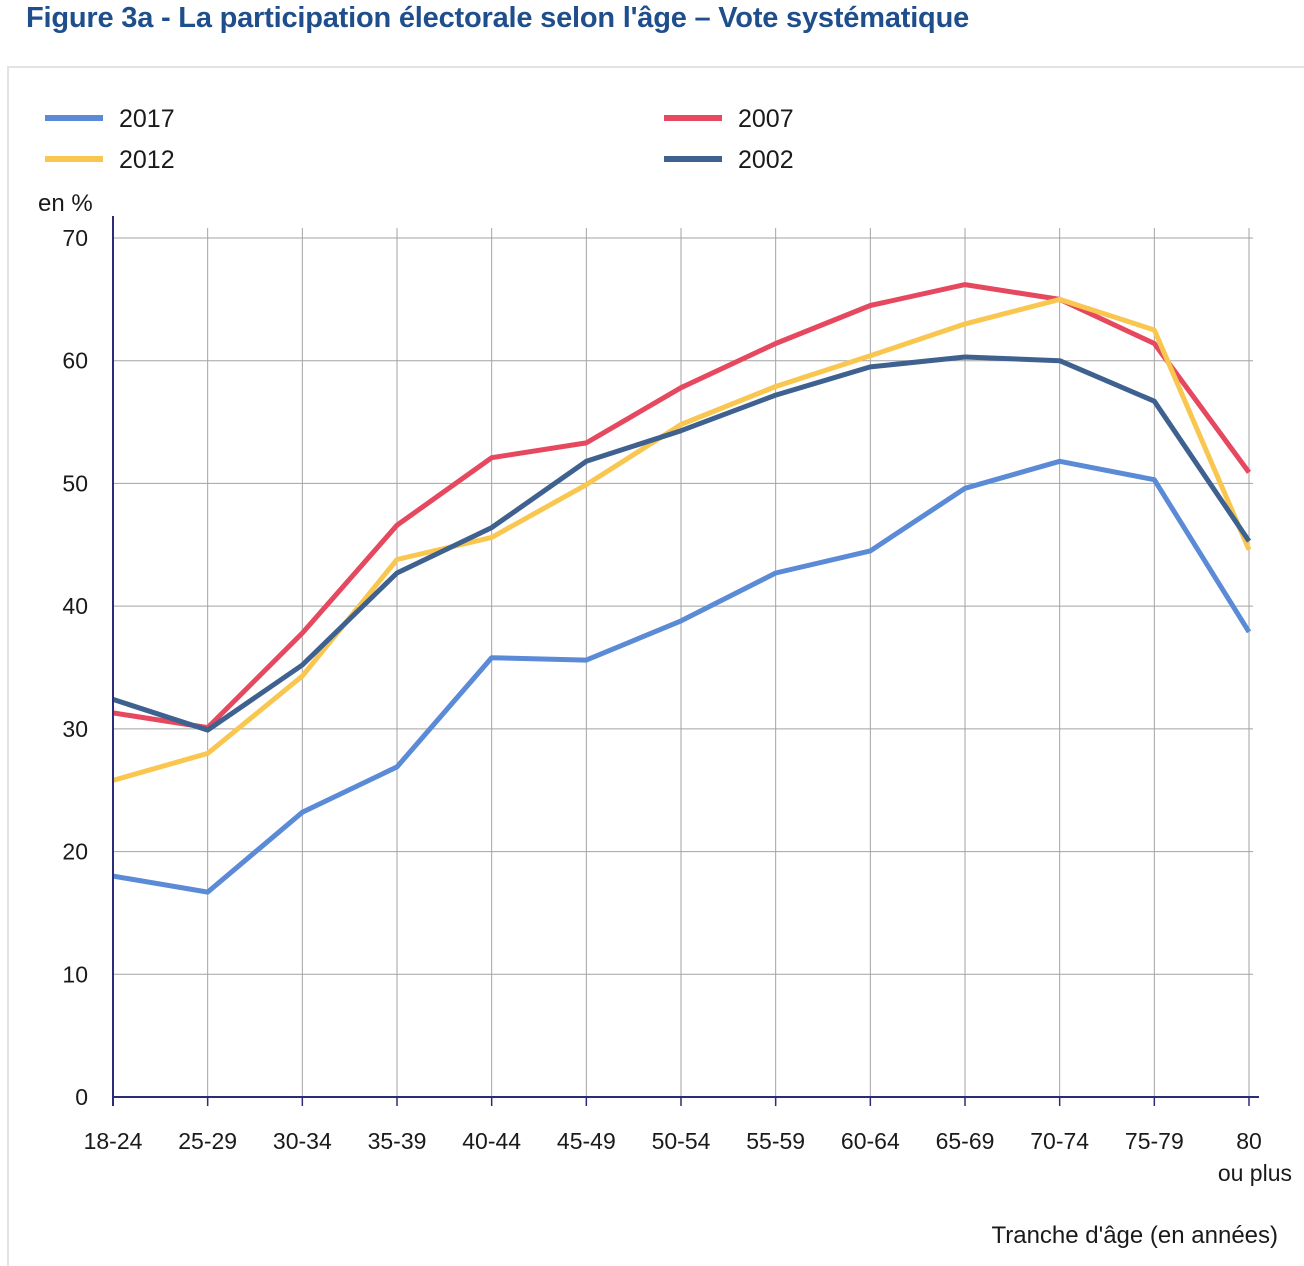 This screenshot has width=1304, height=1266. What do you see at coordinates (75, 483) in the screenshot?
I see `y-tick-label: 50` at bounding box center [75, 483].